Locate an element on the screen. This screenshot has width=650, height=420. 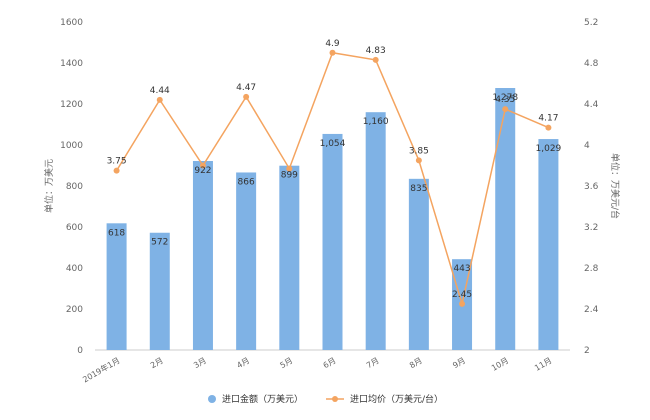
y-left-tick-label: 1400 is located at coordinates (71, 64).